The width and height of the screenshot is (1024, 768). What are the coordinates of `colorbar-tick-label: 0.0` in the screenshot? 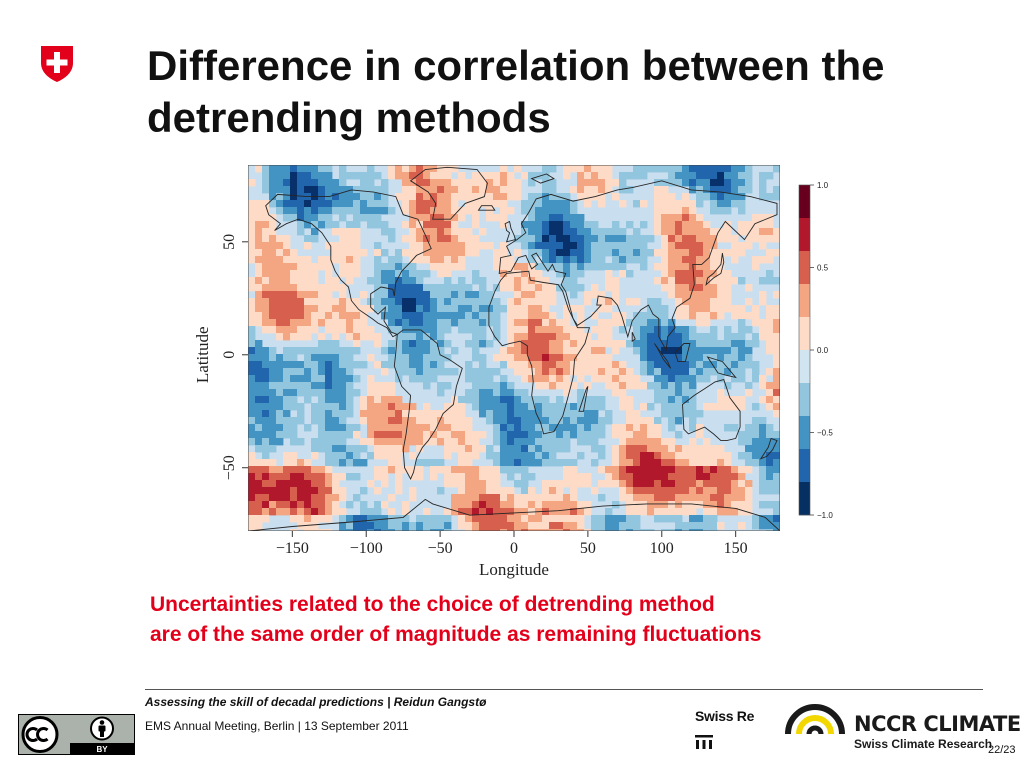 It's located at (823, 350).